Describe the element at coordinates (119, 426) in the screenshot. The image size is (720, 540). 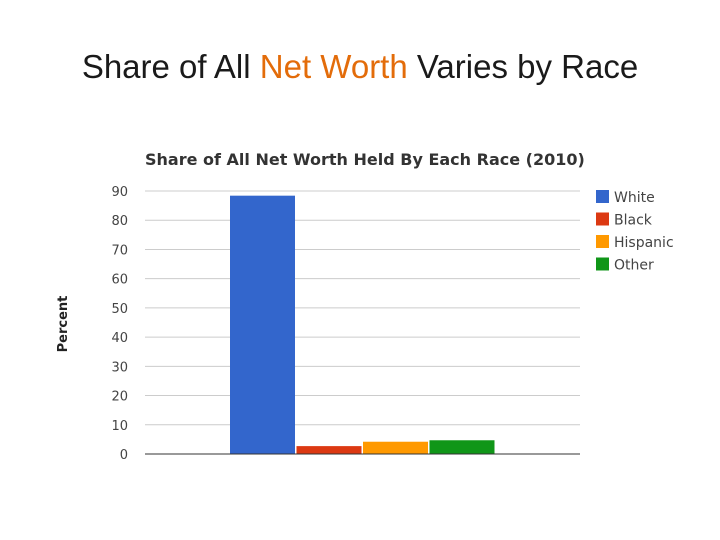
I see `y-tick-label: 10` at that location.